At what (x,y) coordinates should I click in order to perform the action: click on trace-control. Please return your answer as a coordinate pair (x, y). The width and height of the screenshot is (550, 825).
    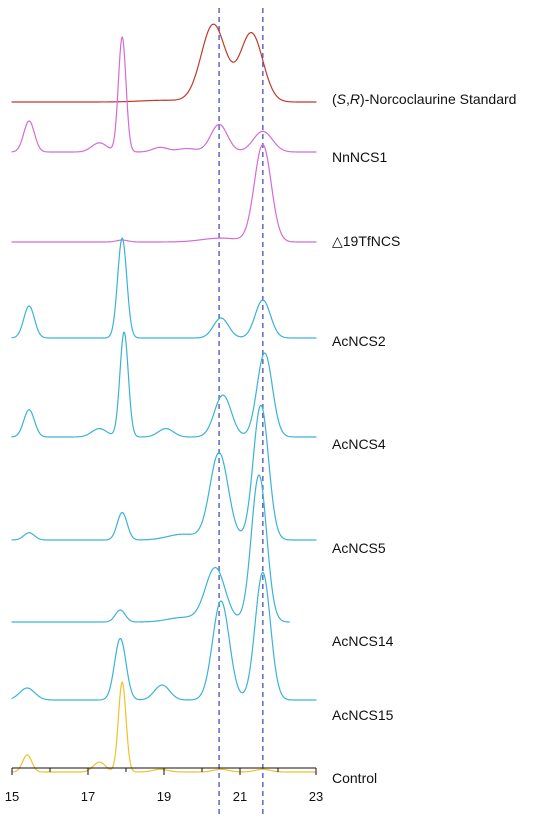
    Looking at the image, I should click on (164, 727).